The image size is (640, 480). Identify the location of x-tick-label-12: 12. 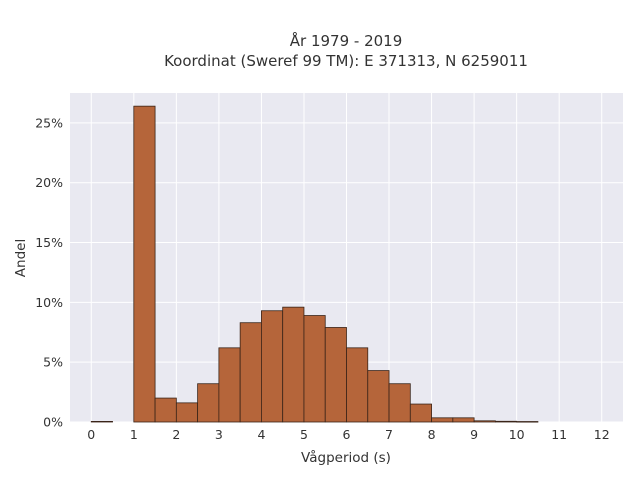
(602, 434).